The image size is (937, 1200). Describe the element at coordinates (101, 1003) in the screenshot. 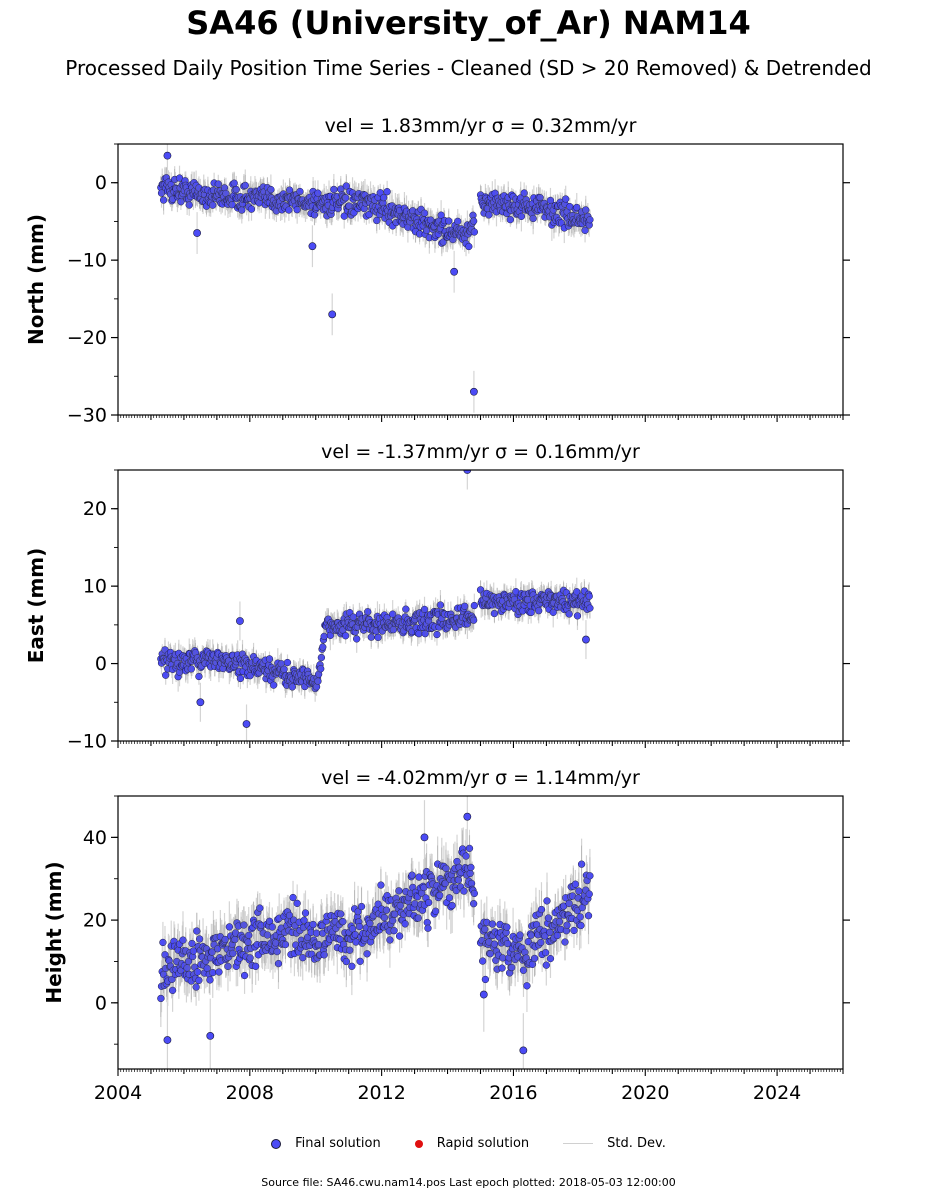

I see `y-tick-label: 0` at that location.